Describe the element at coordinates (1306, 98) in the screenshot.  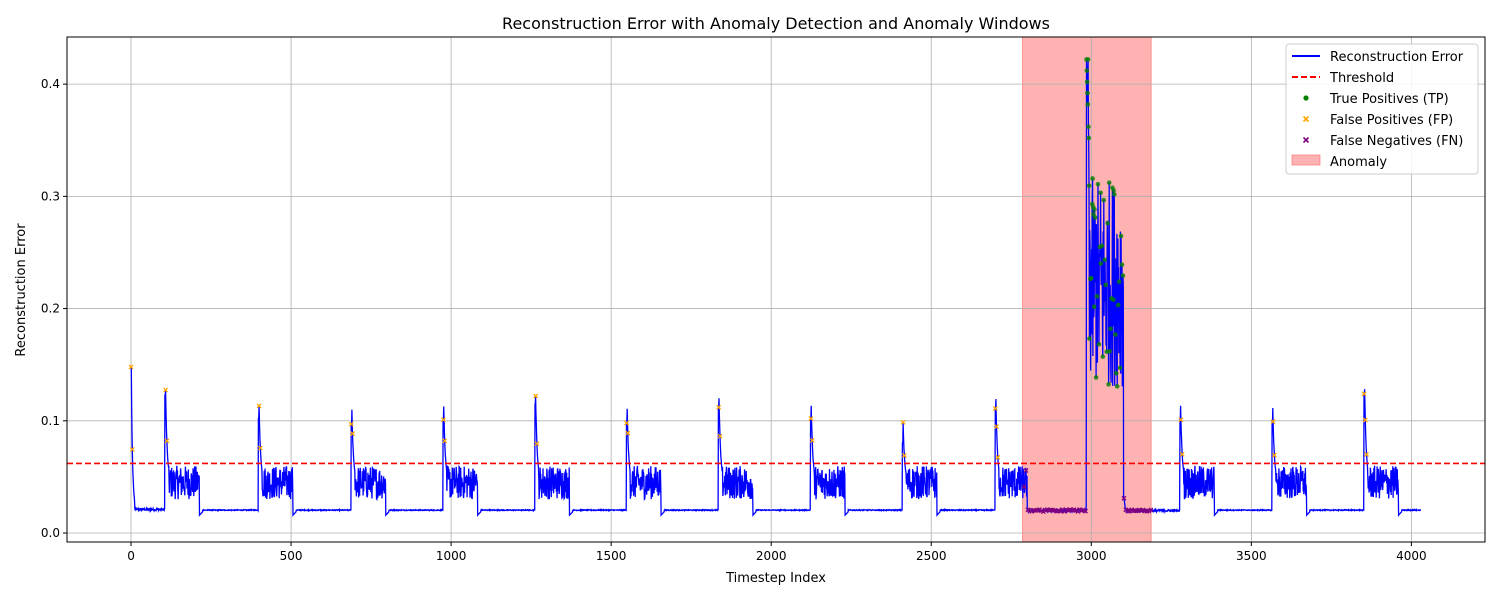
I see `legend-marker-tp` at that location.